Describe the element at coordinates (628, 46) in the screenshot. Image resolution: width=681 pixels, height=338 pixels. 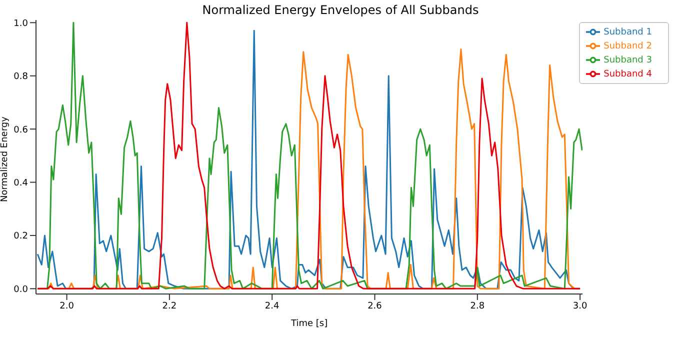
I see `legend-label: Subband 2` at that location.